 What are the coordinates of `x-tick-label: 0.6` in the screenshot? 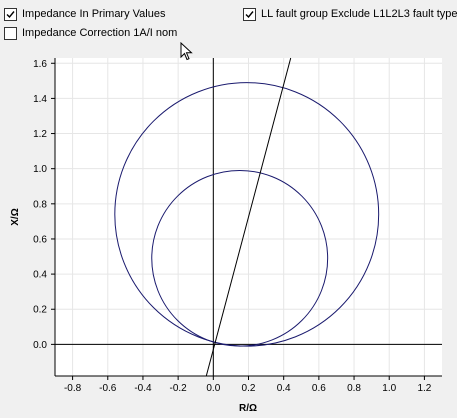 It's located at (319, 388).